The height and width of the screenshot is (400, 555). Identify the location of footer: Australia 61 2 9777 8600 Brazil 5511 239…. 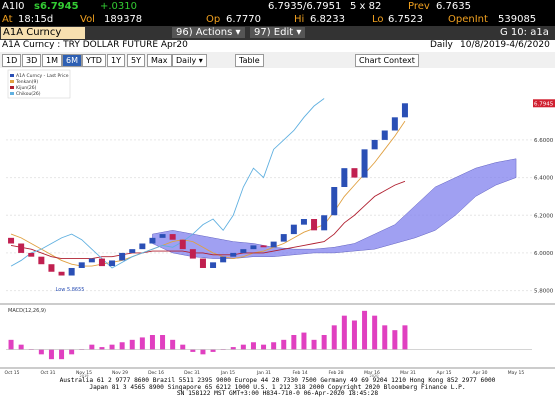
(277, 388).